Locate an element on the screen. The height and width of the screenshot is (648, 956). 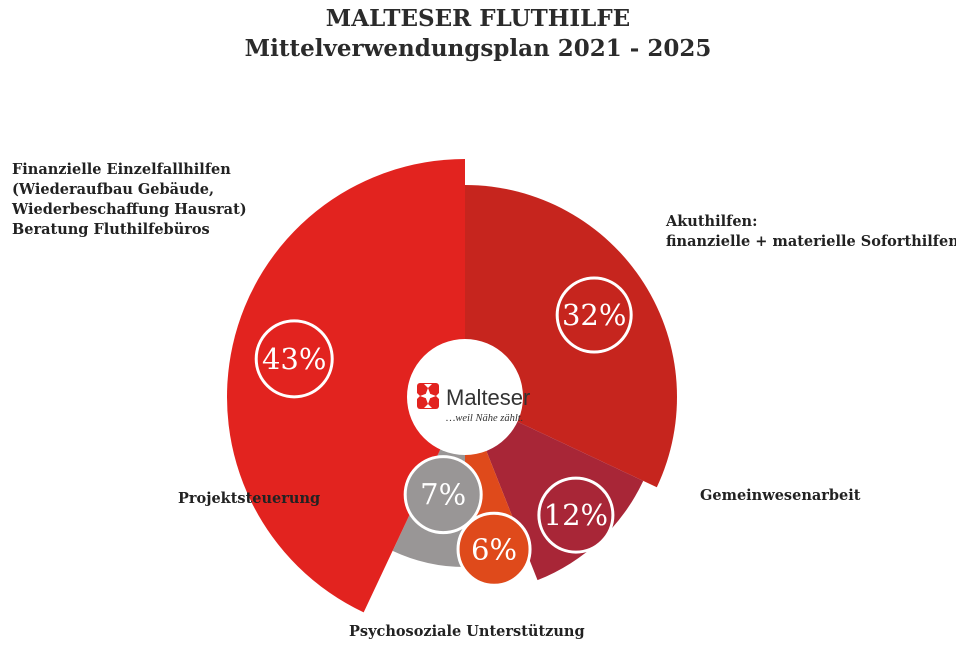
malteser-logo: Malteser …weil Nähe zählt. is located at coordinates (468, 397).